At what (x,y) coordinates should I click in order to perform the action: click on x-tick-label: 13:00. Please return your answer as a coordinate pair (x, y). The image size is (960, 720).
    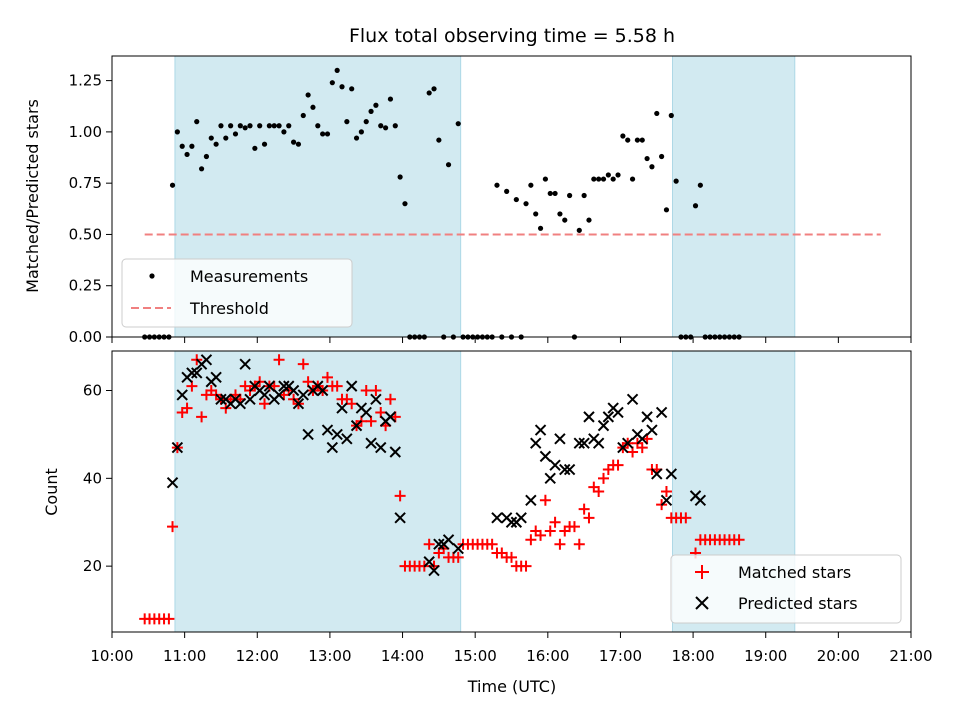
    Looking at the image, I should click on (329, 656).